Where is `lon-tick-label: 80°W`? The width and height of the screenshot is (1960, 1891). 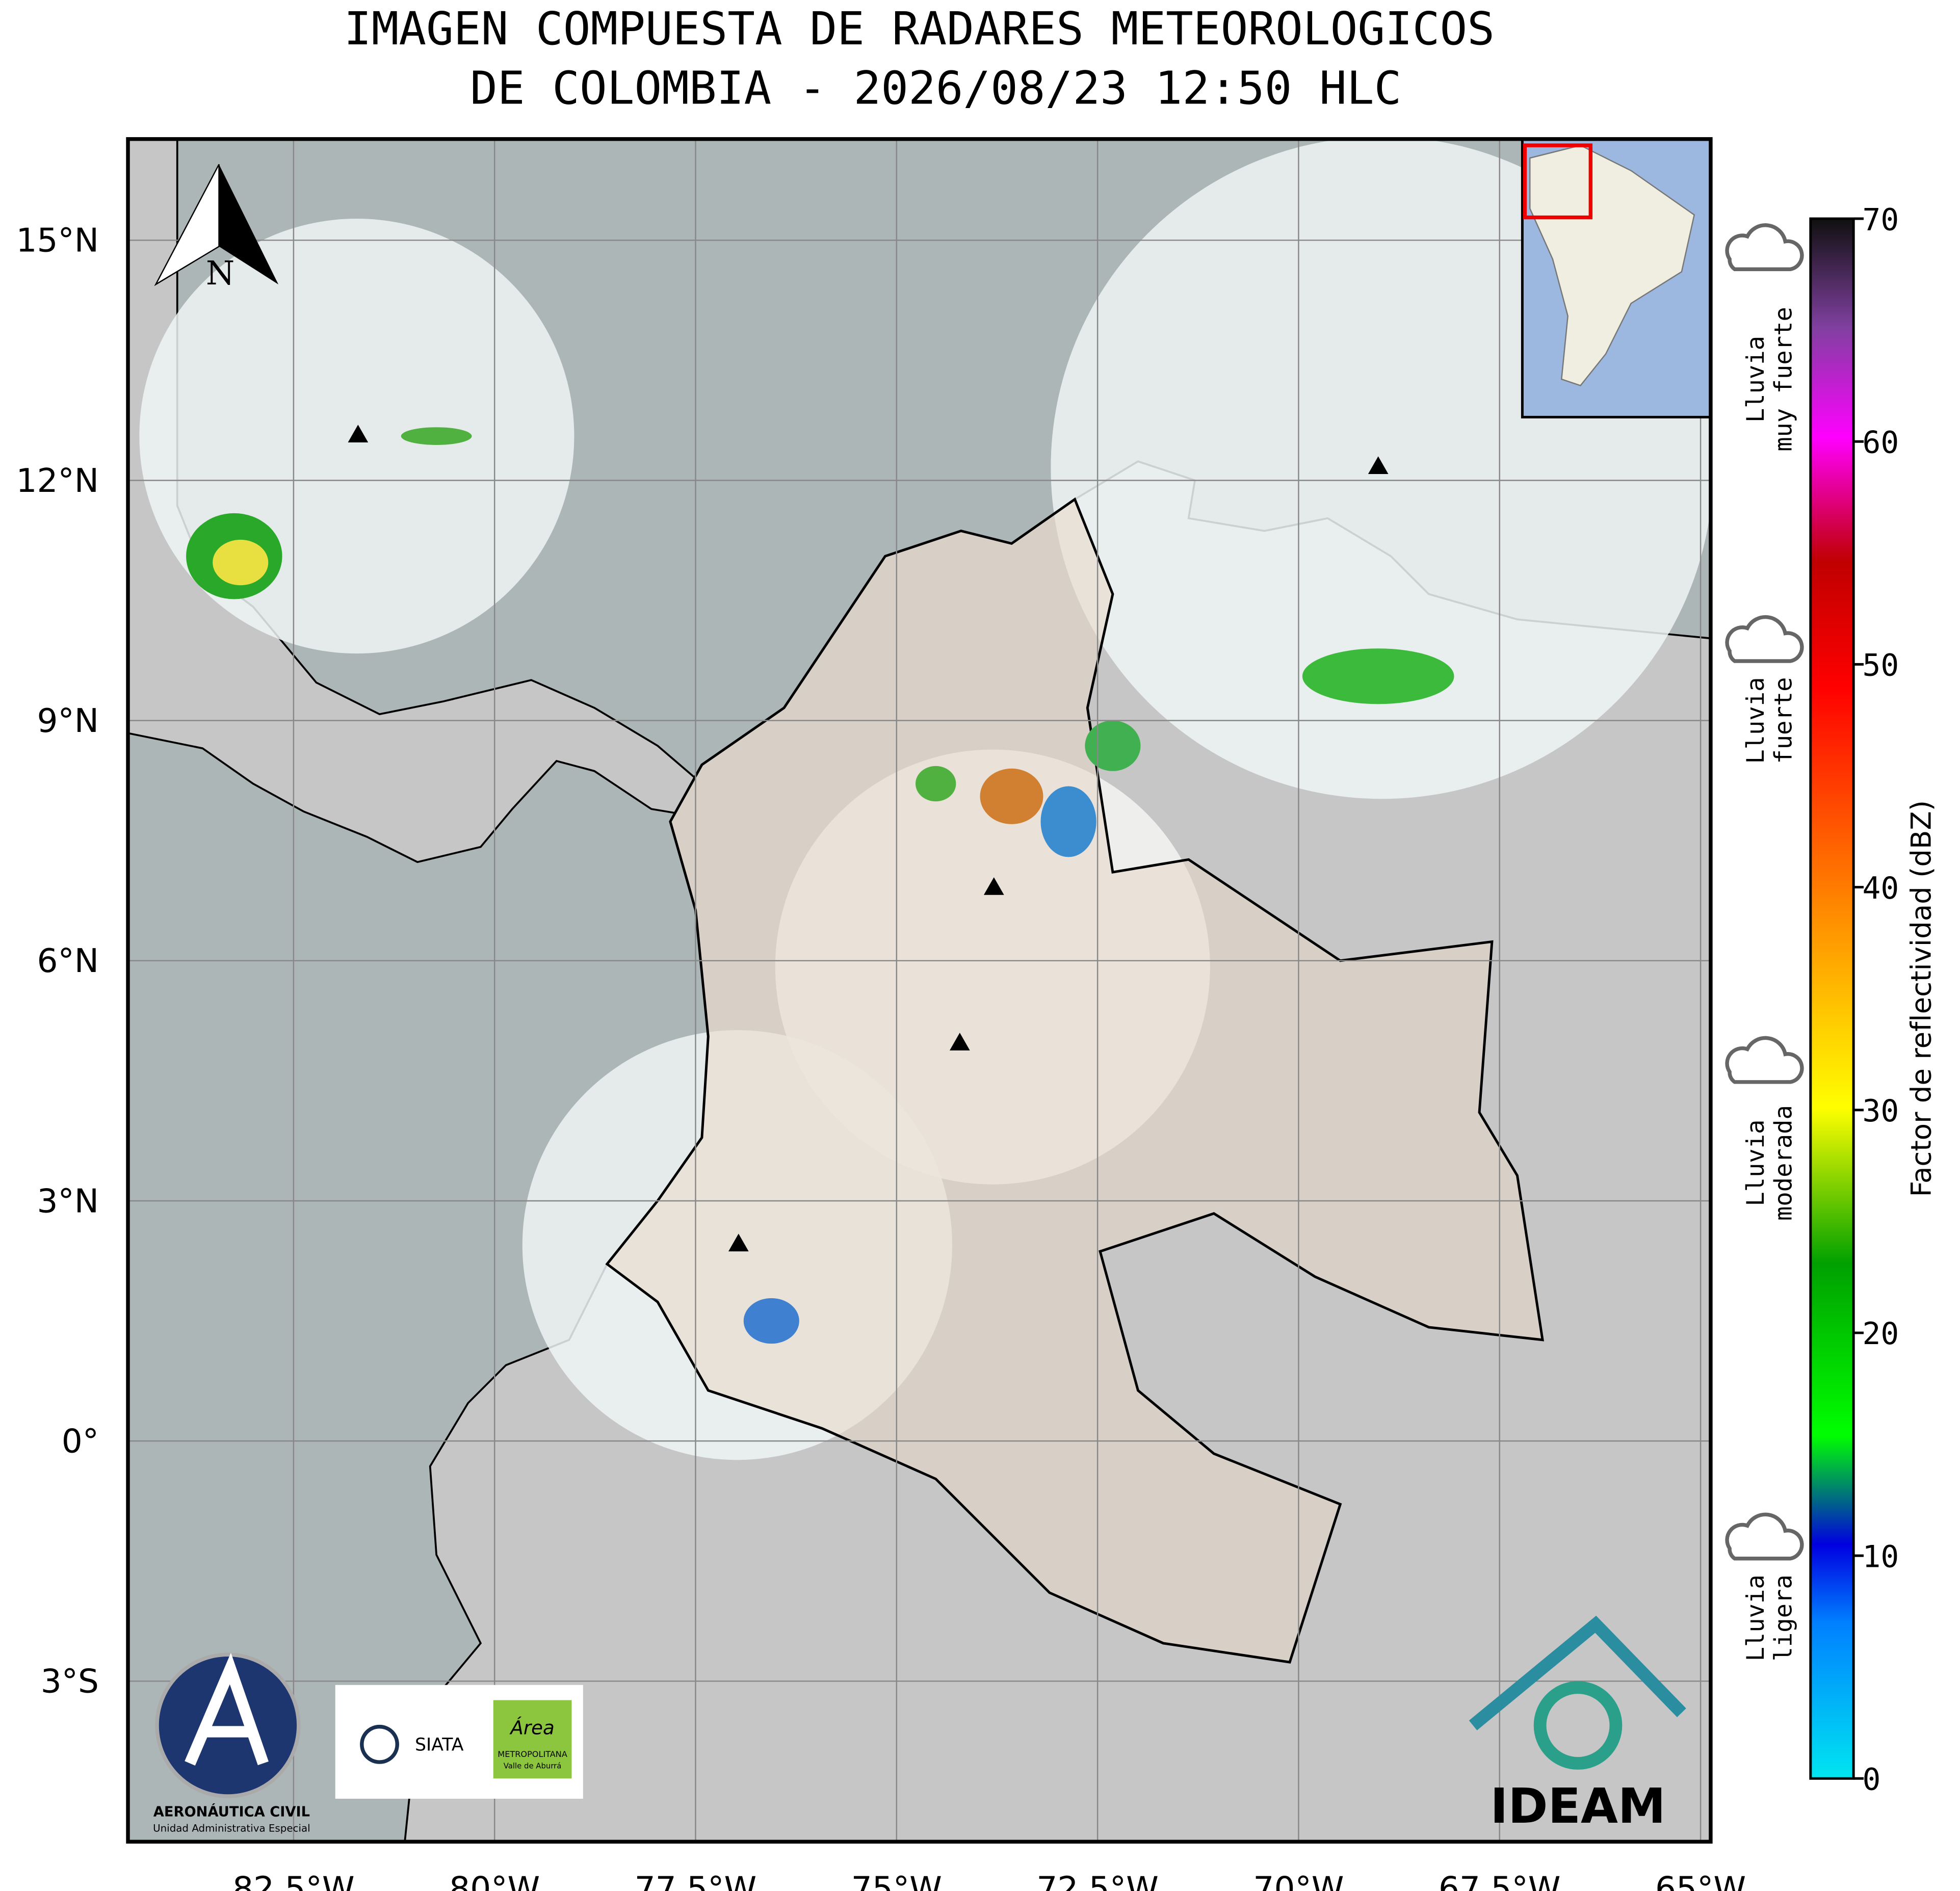
lon-tick-label: 80°W is located at coordinates (494, 1881).